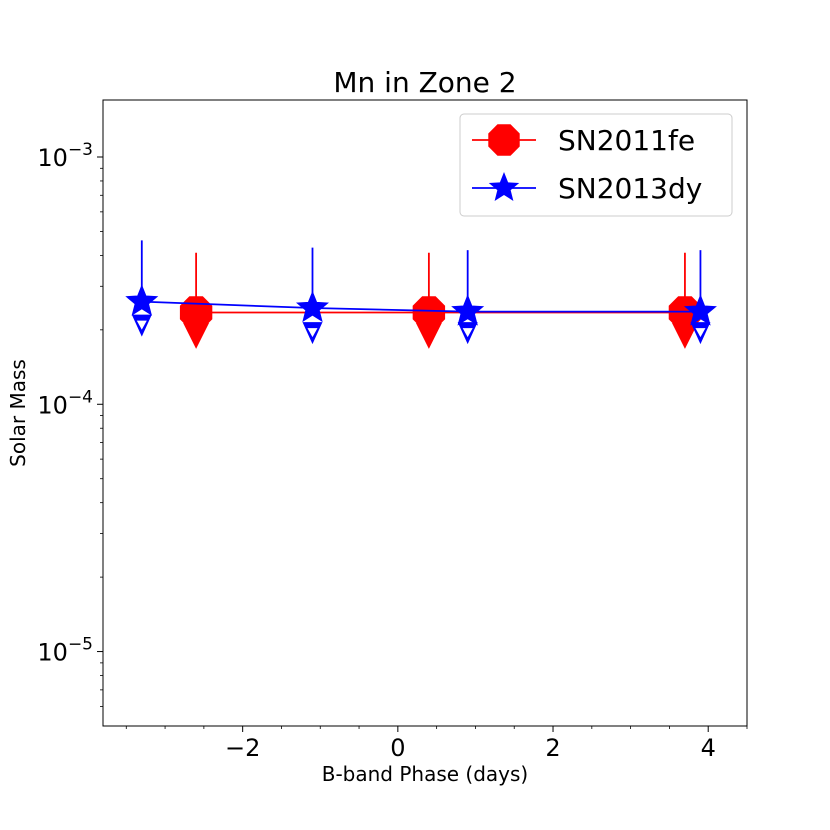 The height and width of the screenshot is (830, 830). Describe the element at coordinates (626, 140) in the screenshot. I see `legend-label: SN2011fe` at that location.